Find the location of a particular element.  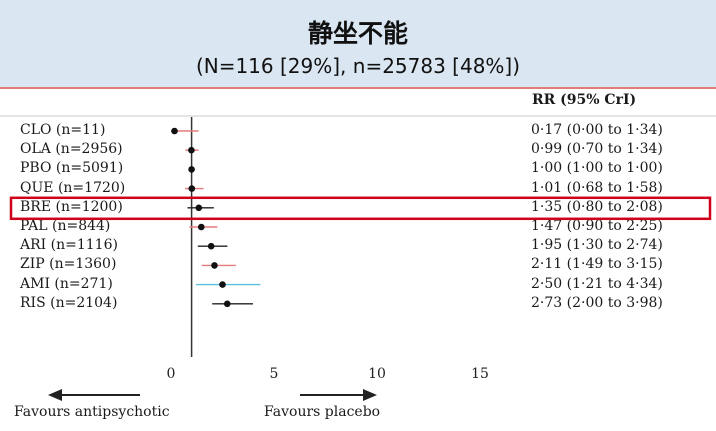

row-label: RIS (n=2104) is located at coordinates (69, 302).